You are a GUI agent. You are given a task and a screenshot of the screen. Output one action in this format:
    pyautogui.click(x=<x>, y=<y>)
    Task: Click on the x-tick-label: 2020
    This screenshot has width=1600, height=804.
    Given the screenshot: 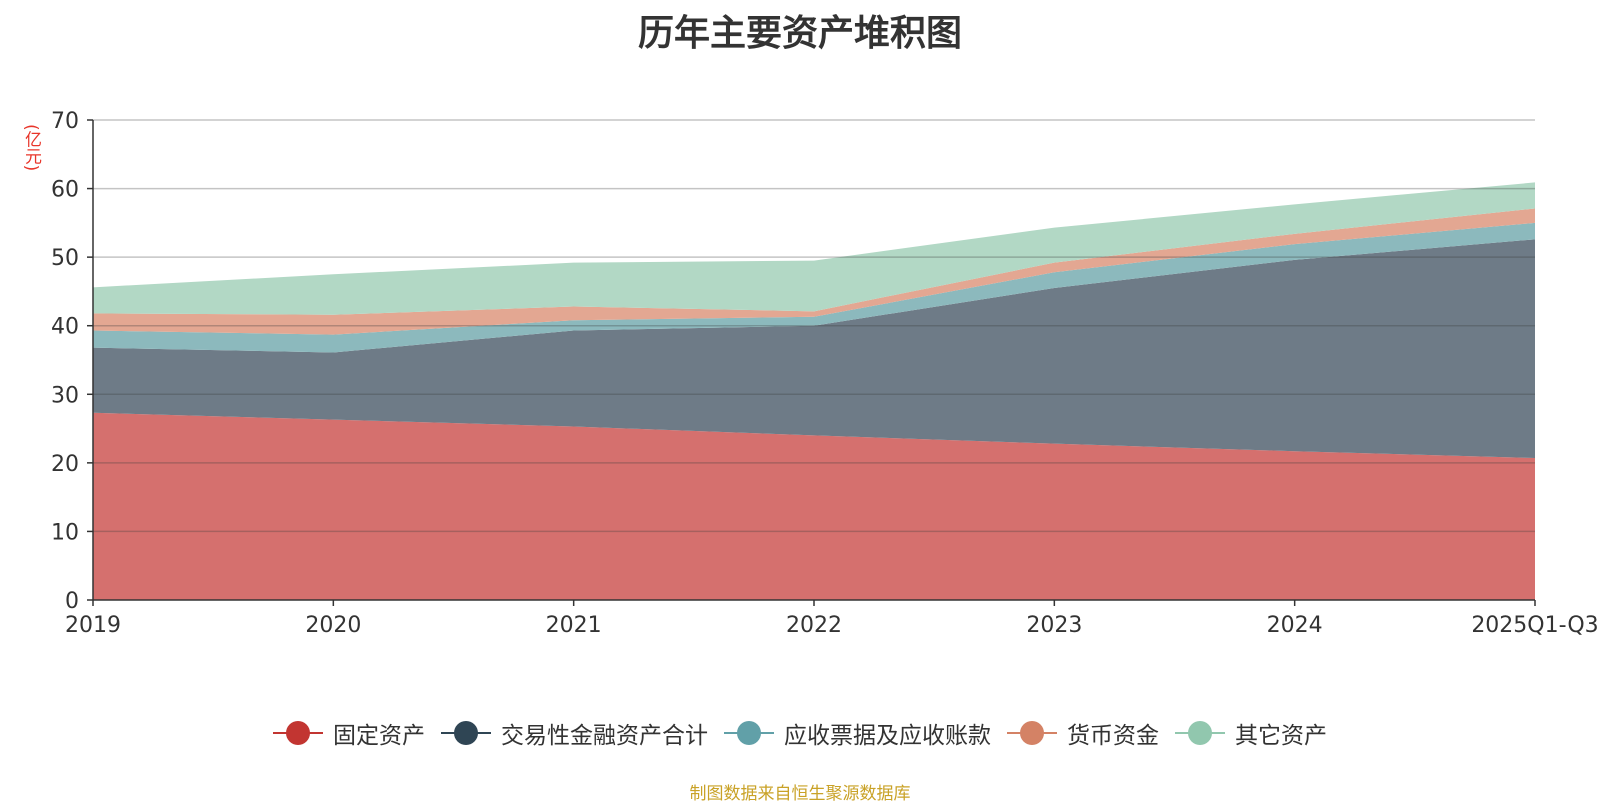 What is the action you would take?
    pyautogui.click(x=333, y=625)
    